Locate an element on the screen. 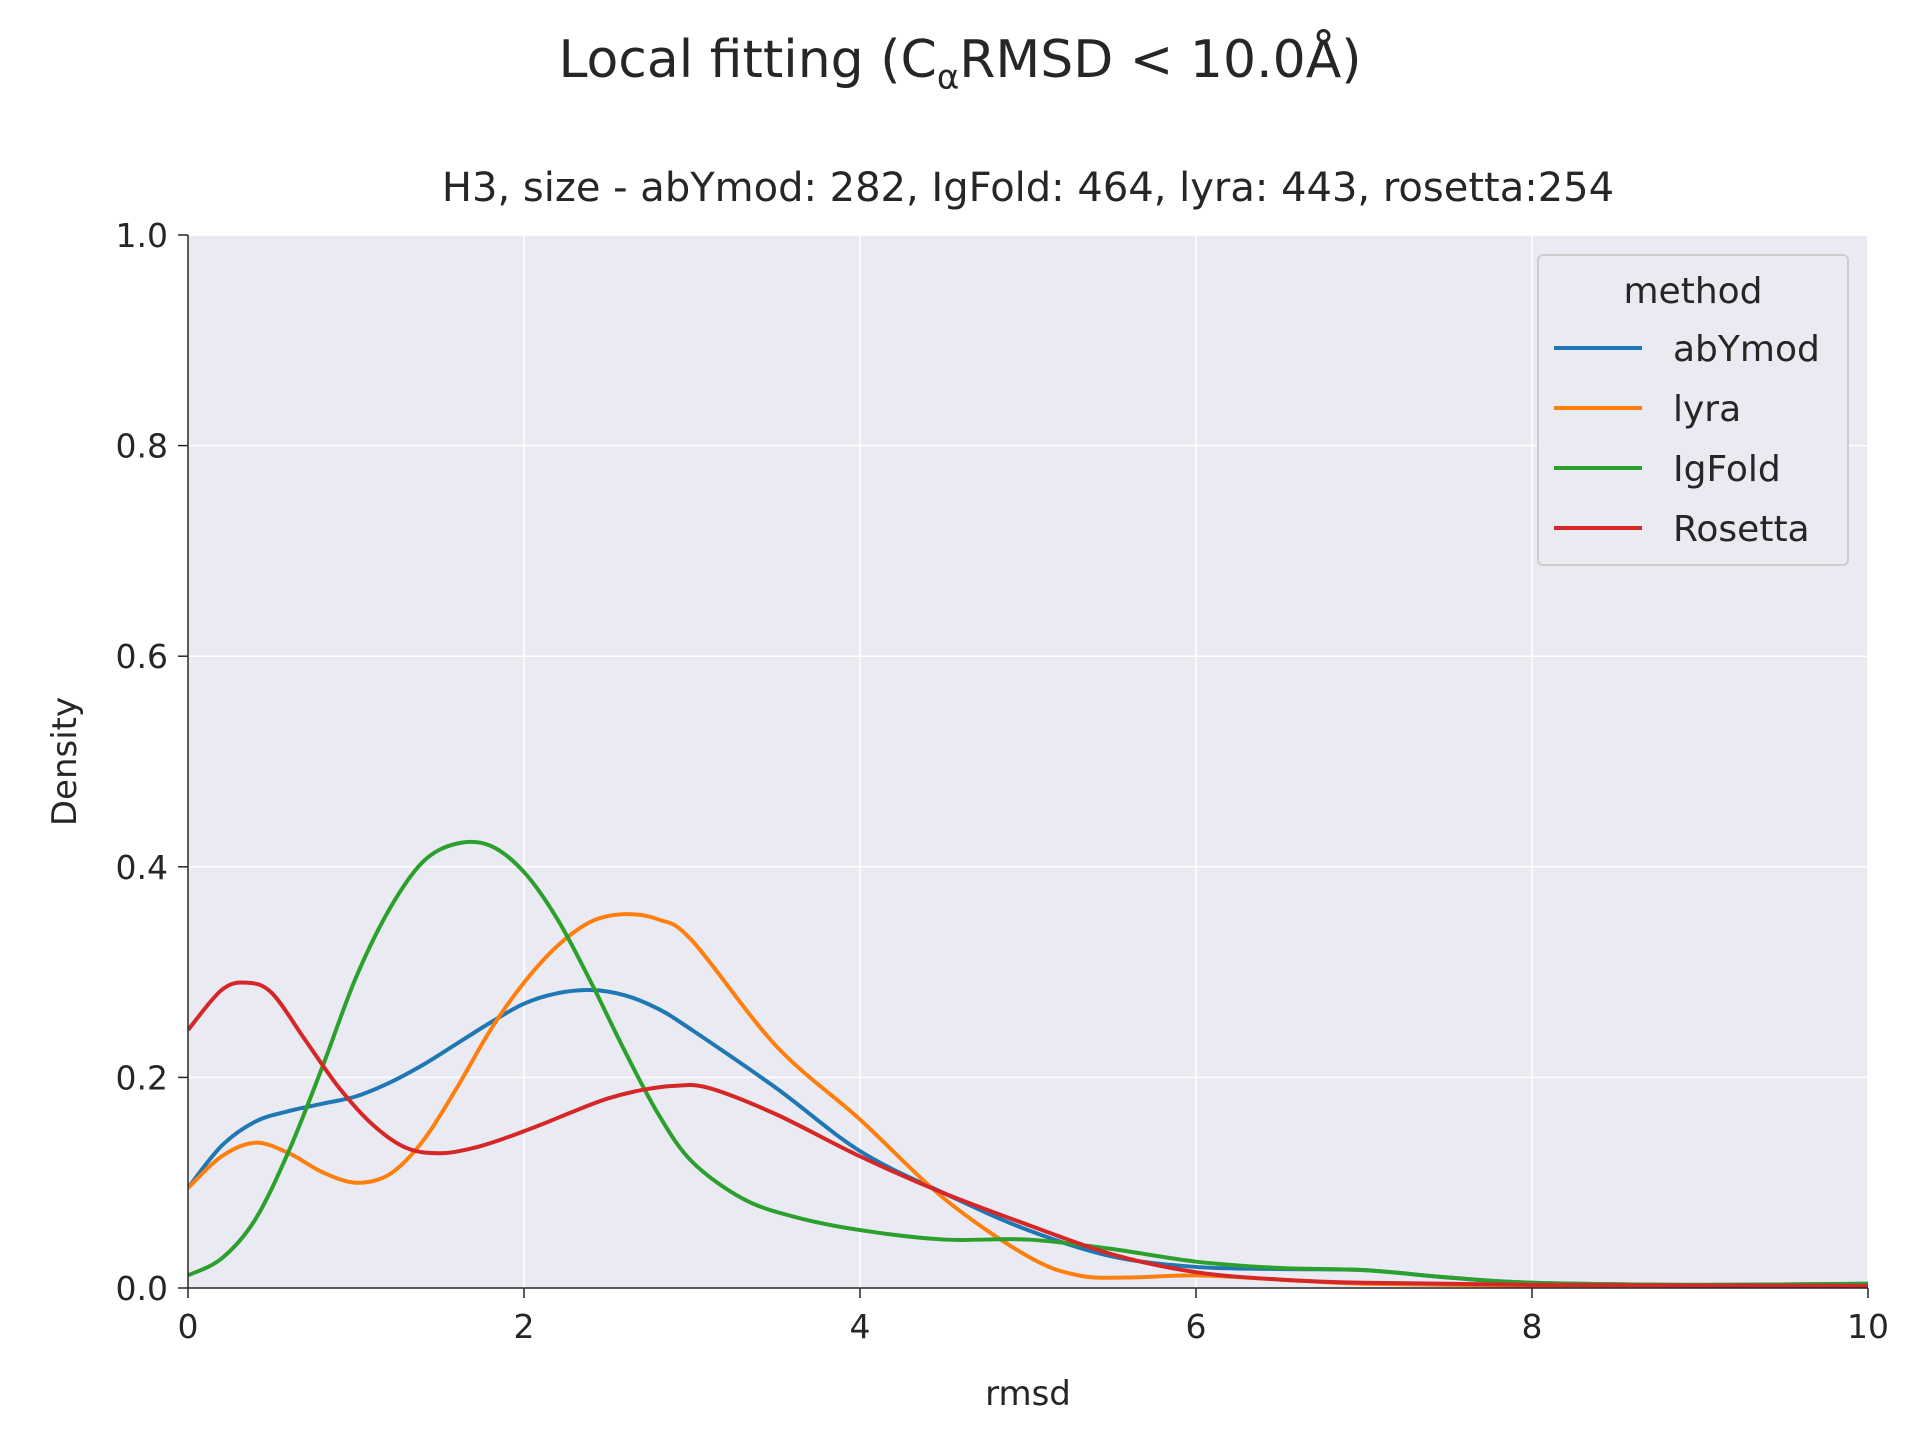  y-axis: 0.0 0.2 0.4 0.6 0.8 1.0 is located at coordinates (152, 762).